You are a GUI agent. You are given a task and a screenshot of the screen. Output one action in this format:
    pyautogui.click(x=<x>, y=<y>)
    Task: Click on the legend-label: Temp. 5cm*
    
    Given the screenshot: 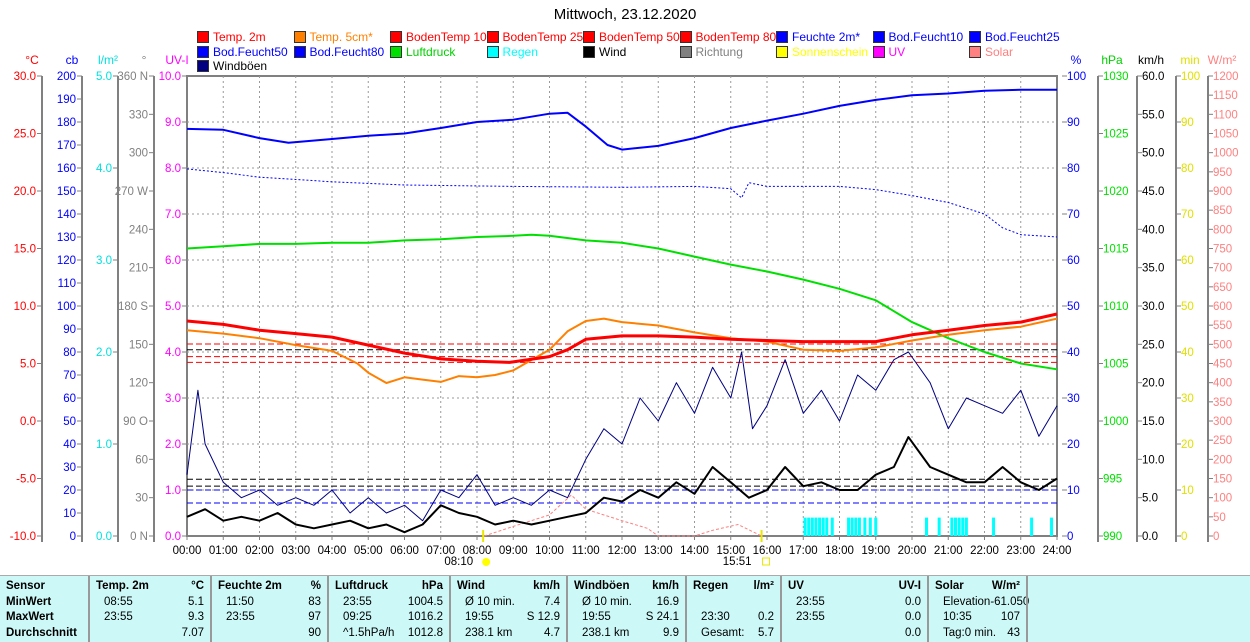 What is the action you would take?
    pyautogui.click(x=341, y=37)
    